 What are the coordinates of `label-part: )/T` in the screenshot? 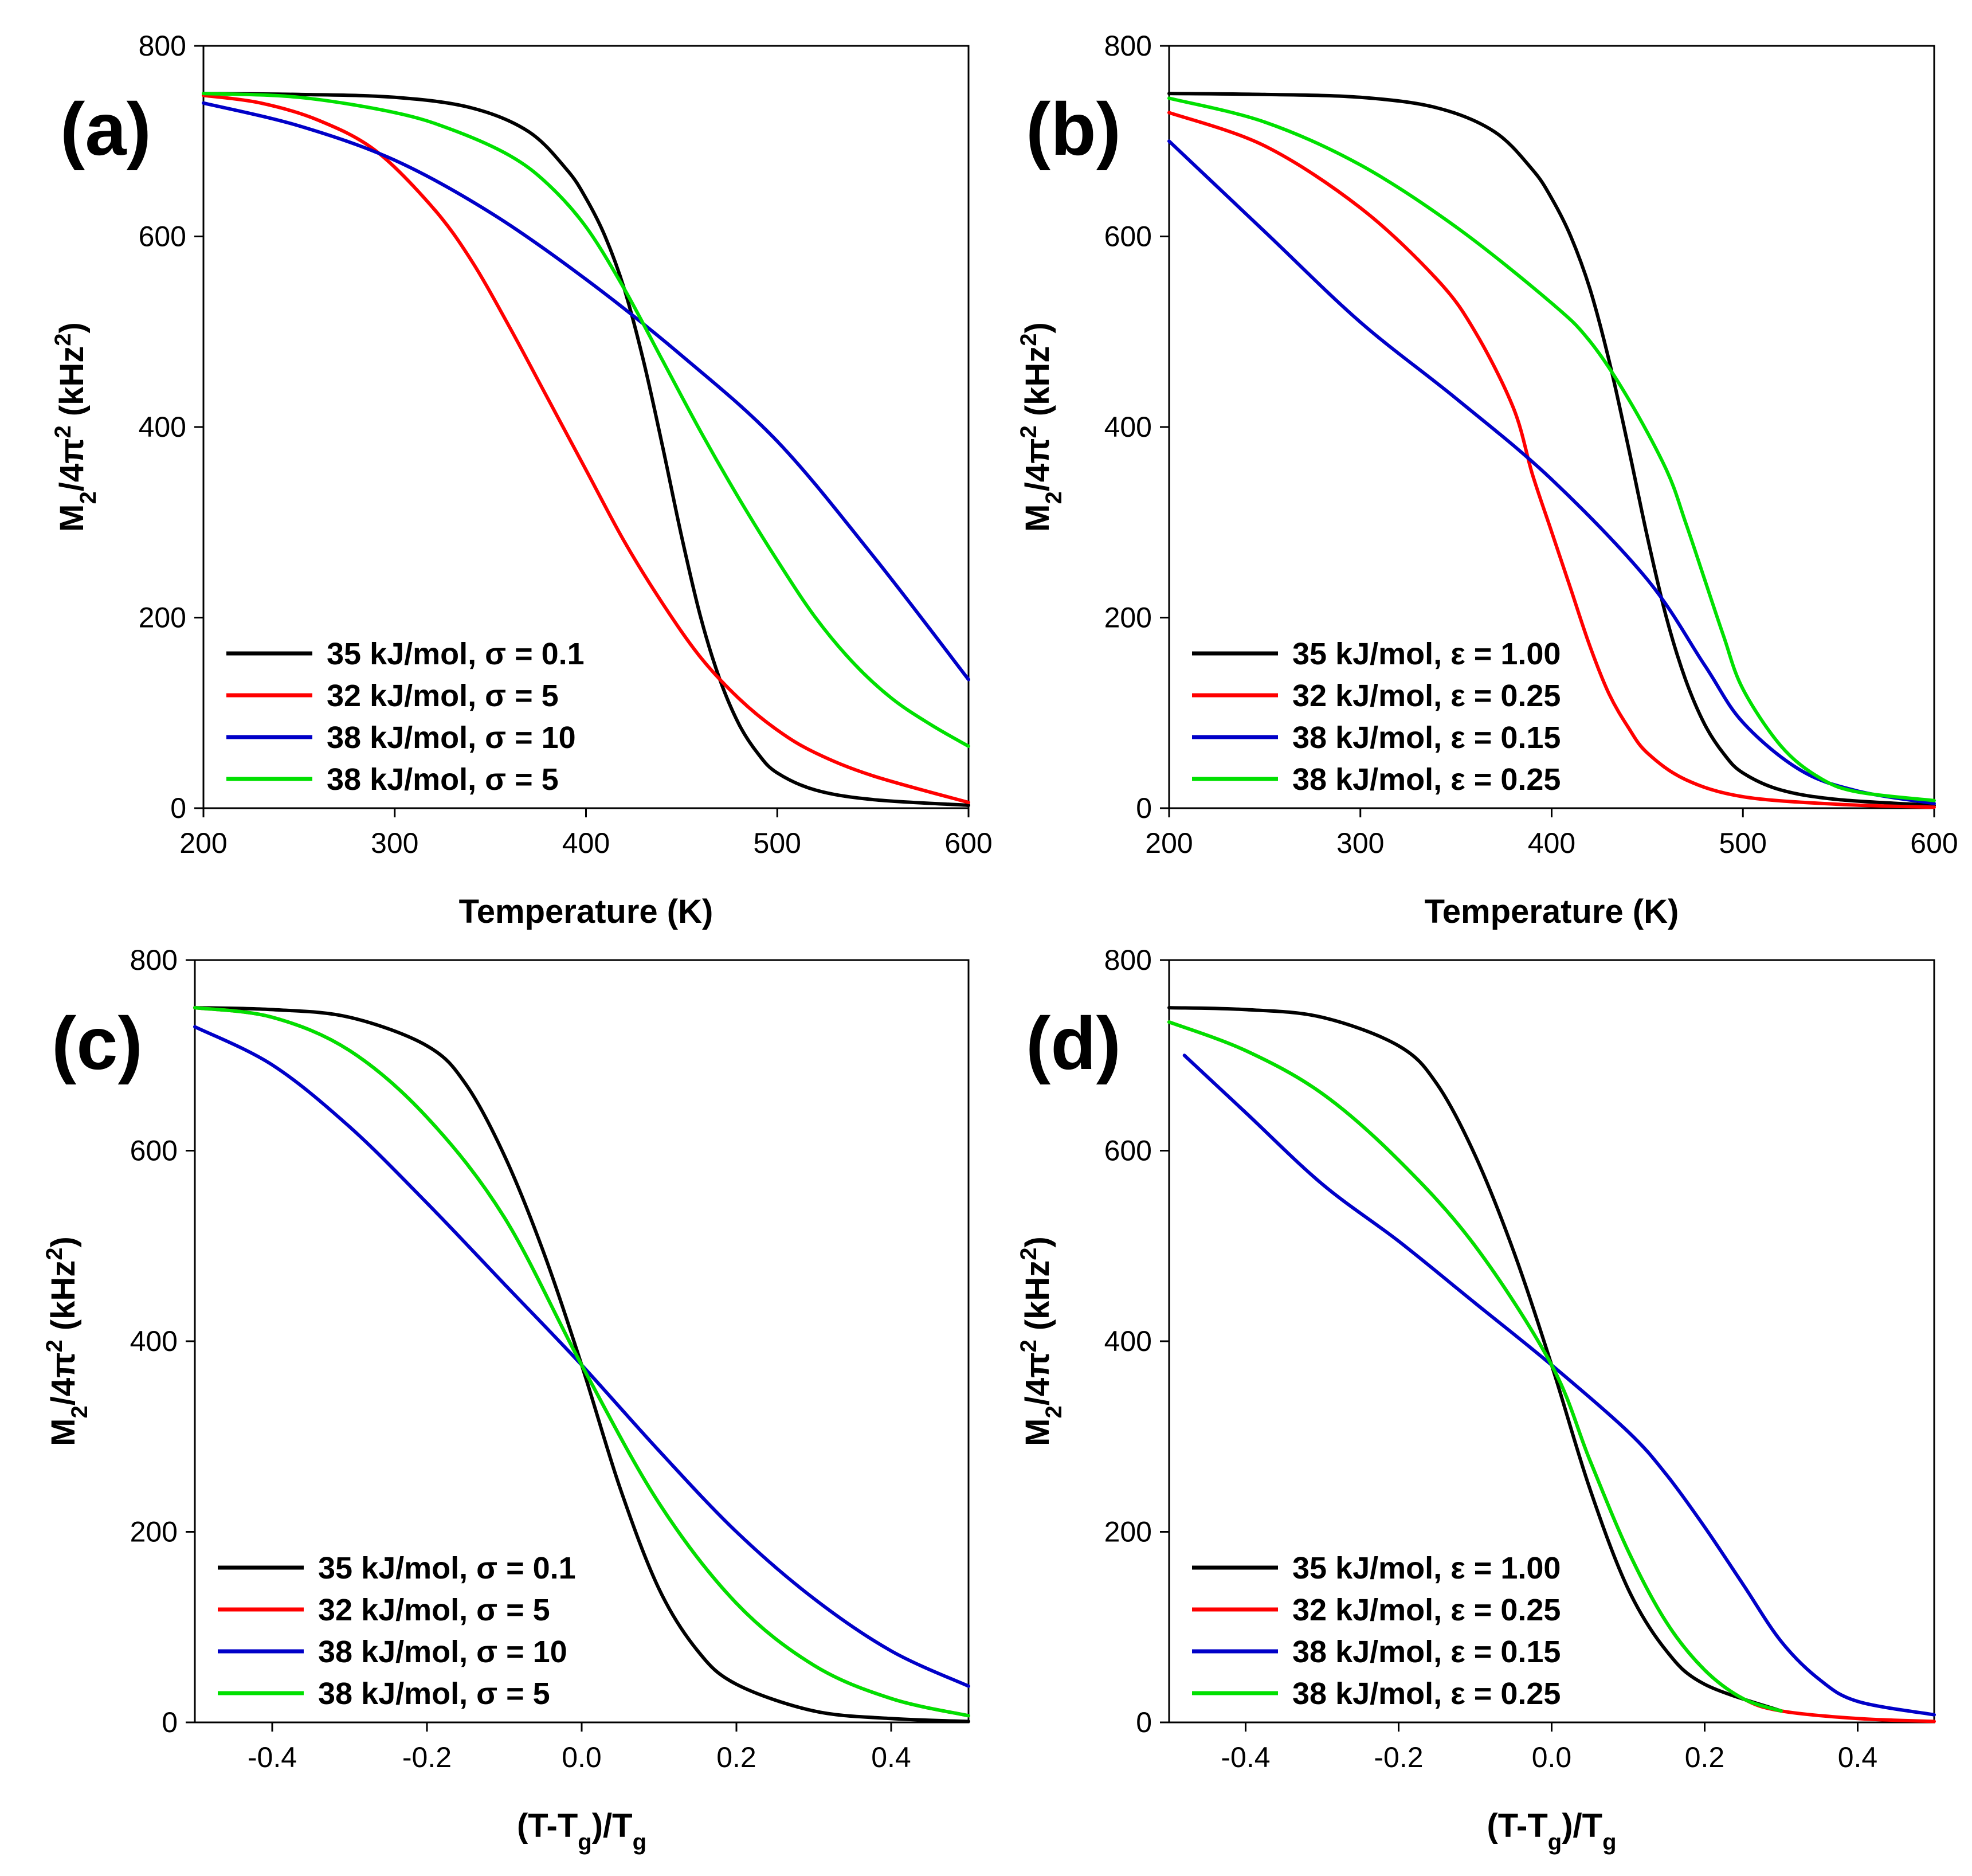 It's located at (613, 1826).